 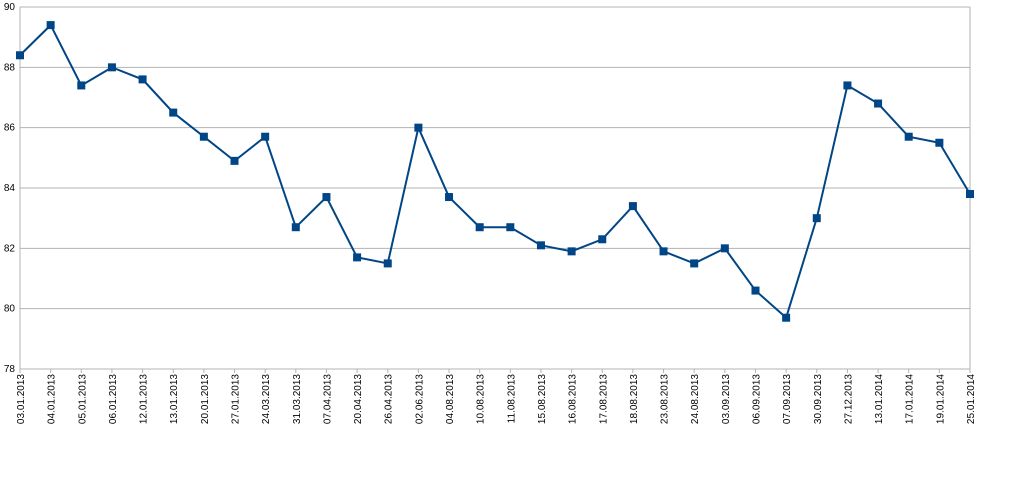 What do you see at coordinates (21, 399) in the screenshot?
I see `x-tick-label: 03.01.2013` at bounding box center [21, 399].